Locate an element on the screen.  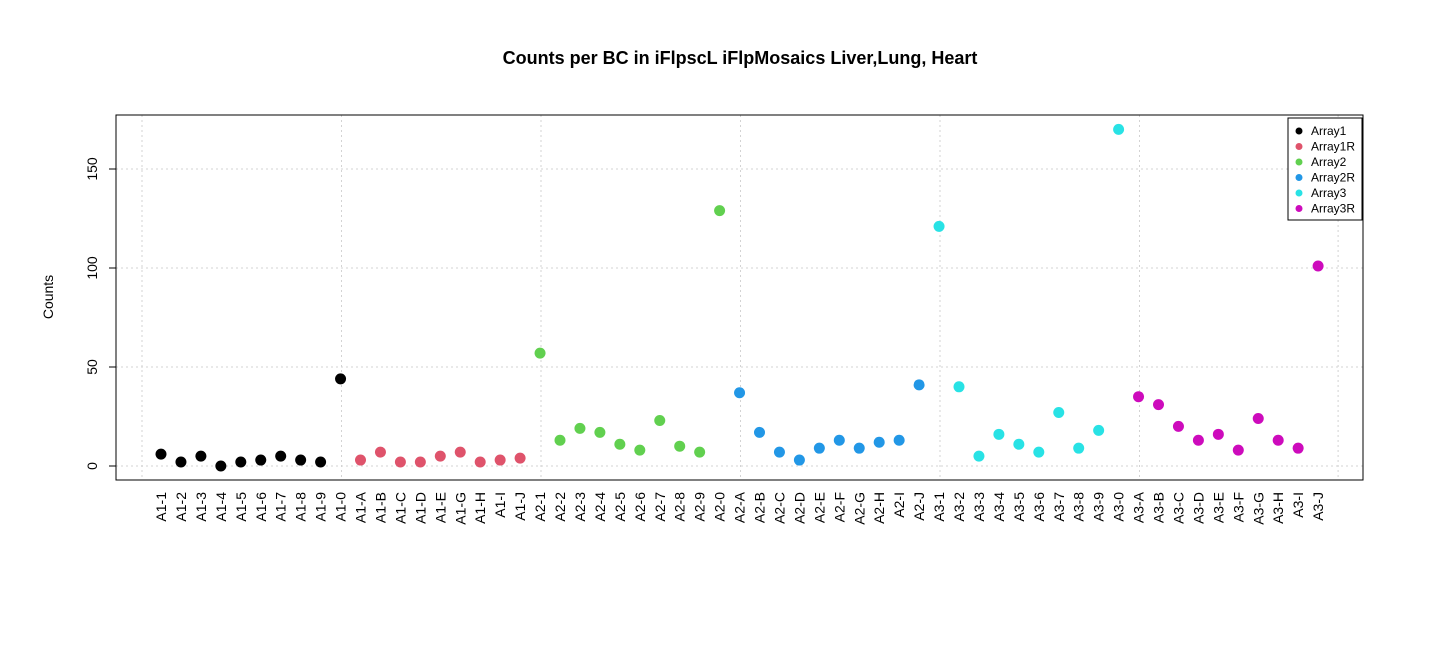
x-tick-label: A2-2 is located at coordinates (560, 507).